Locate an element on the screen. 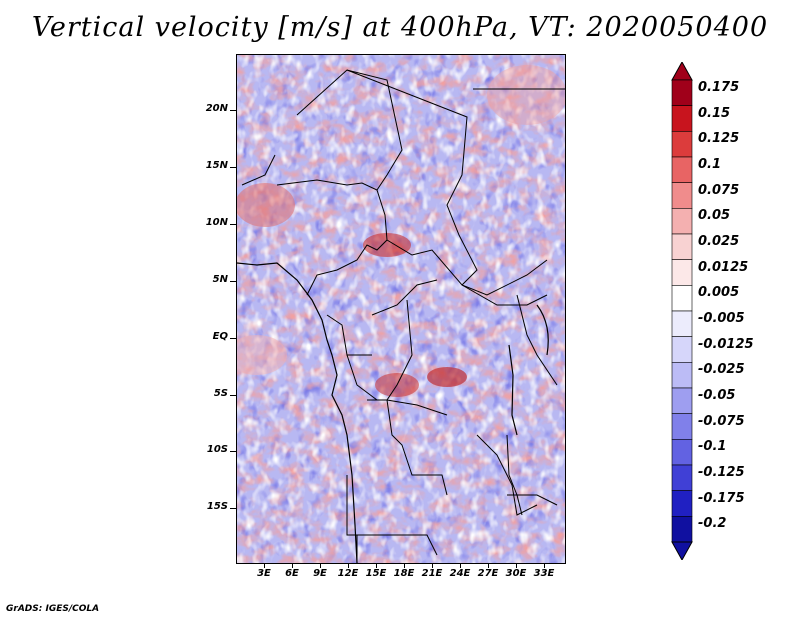  colorbar-label: 0.125 is located at coordinates (719, 139).